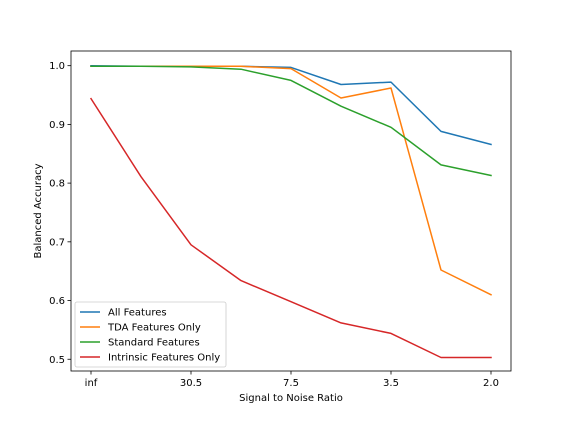 The image size is (566, 425). Describe the element at coordinates (91, 383) in the screenshot. I see `x-tick-label: inf` at that location.